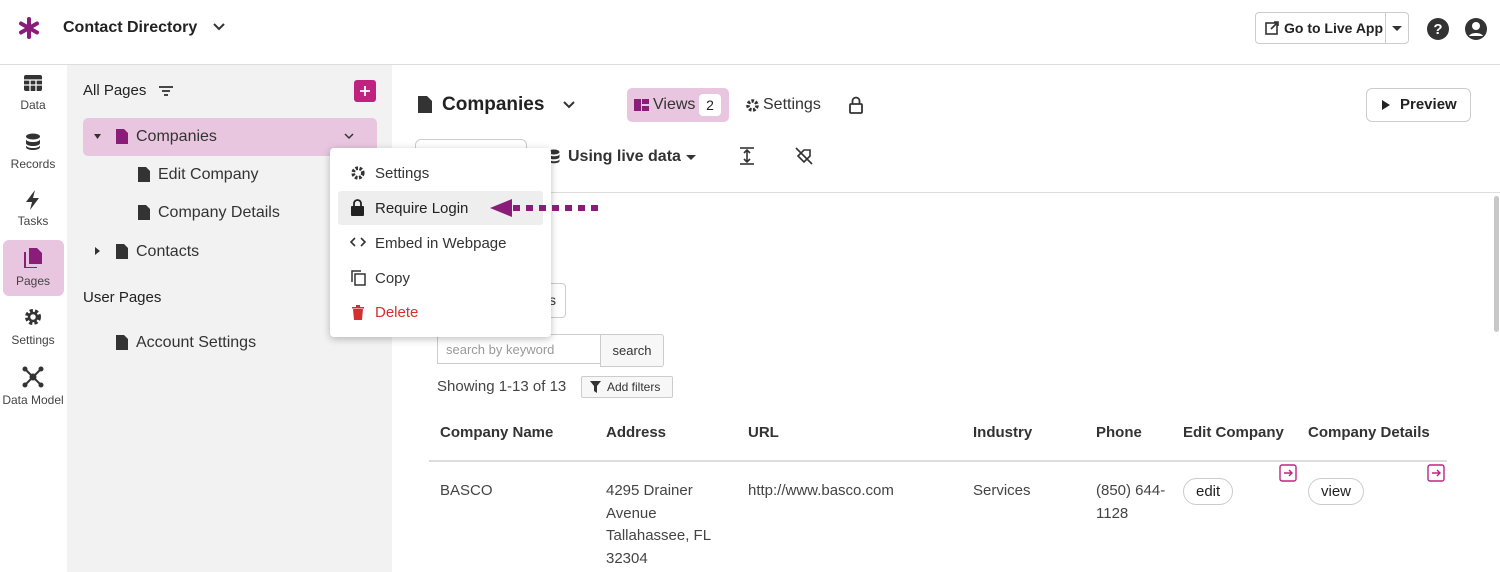  I want to click on column-header: Edit Company, so click(1233, 432).